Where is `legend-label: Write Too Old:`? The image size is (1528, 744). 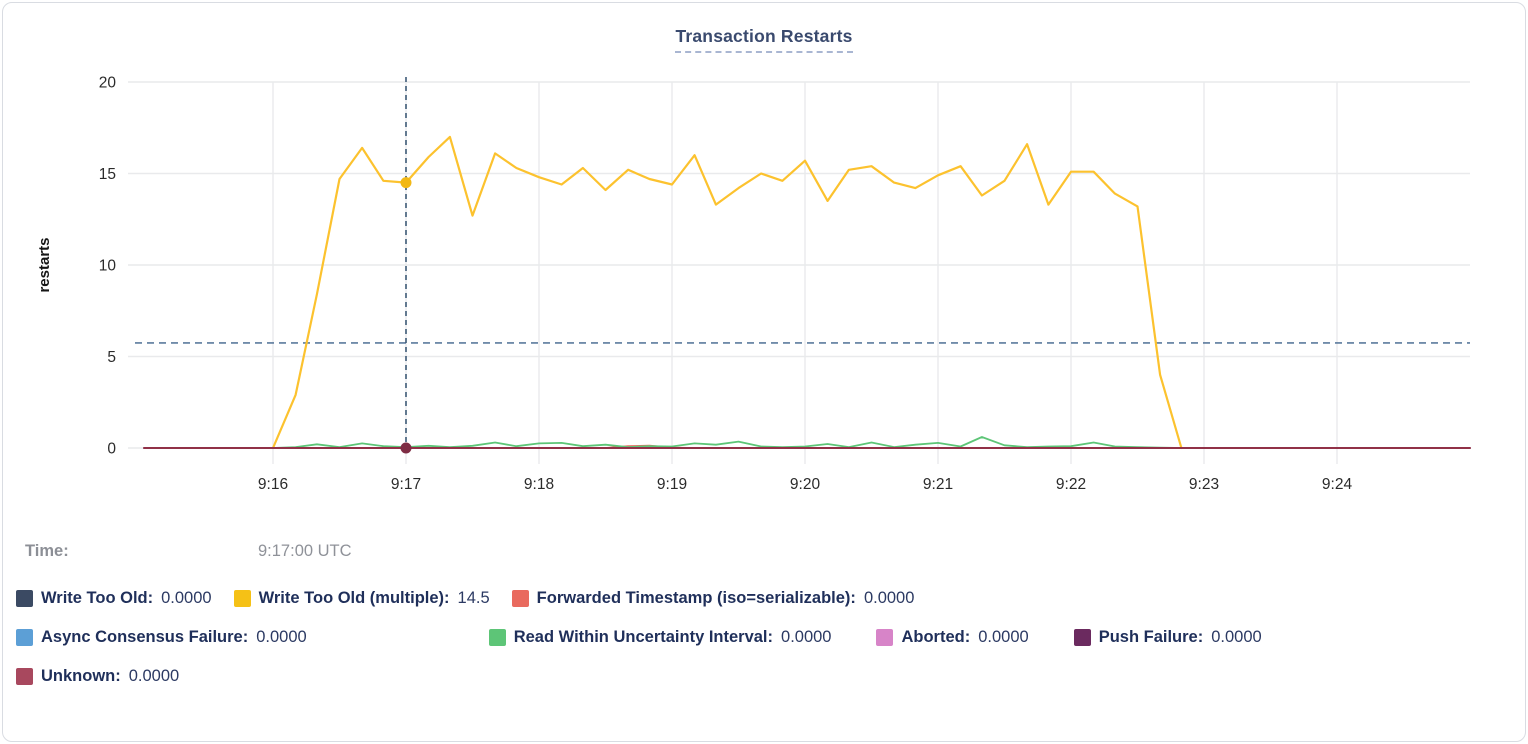
legend-label: Write Too Old: is located at coordinates (97, 598).